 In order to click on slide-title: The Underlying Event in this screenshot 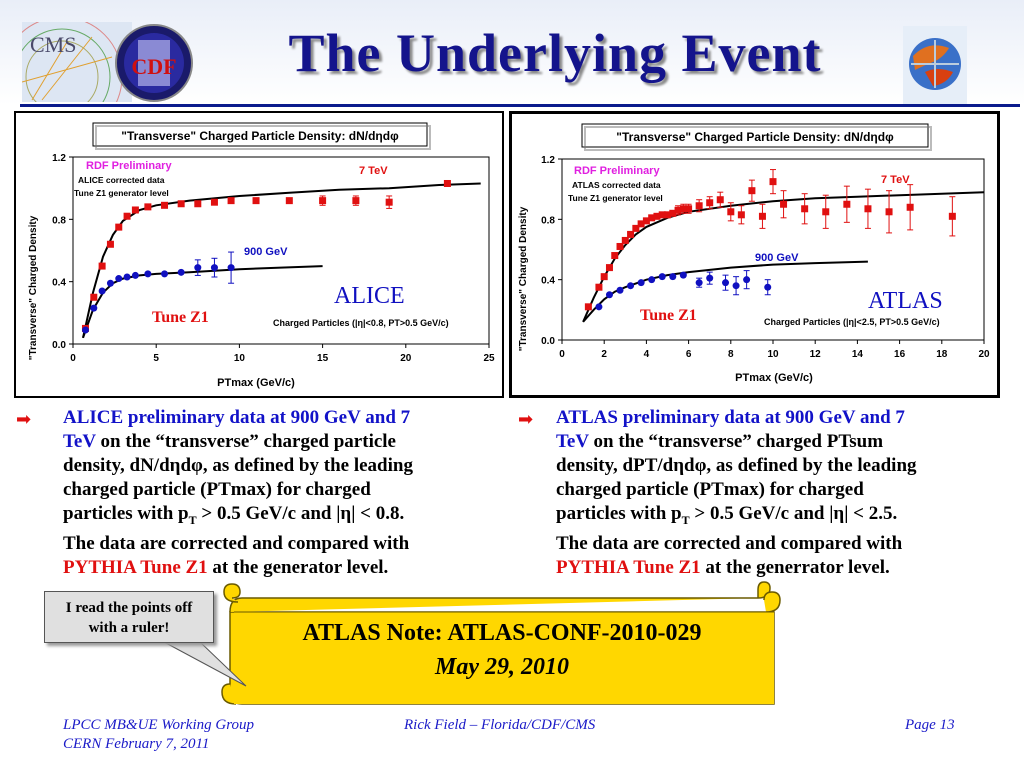, I will do `click(555, 53)`.